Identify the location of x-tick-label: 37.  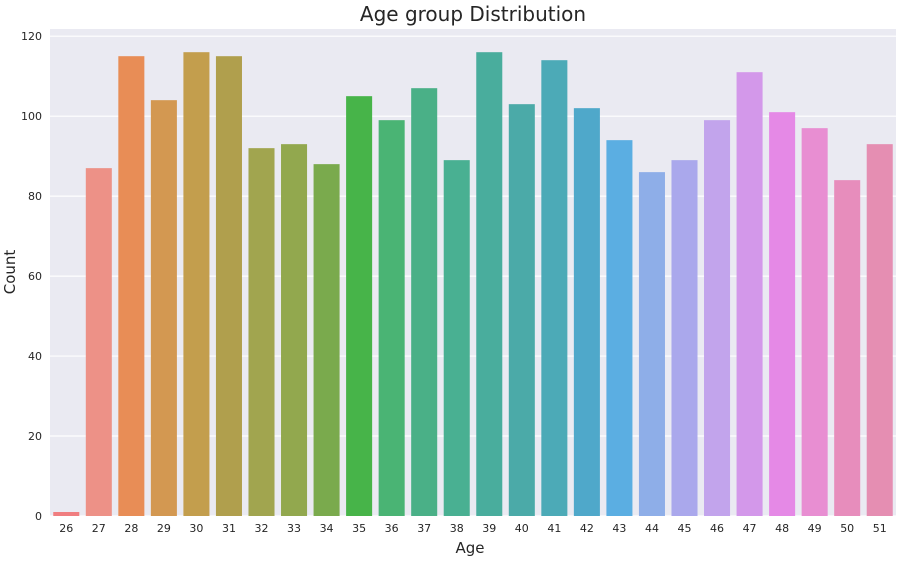
(424, 528).